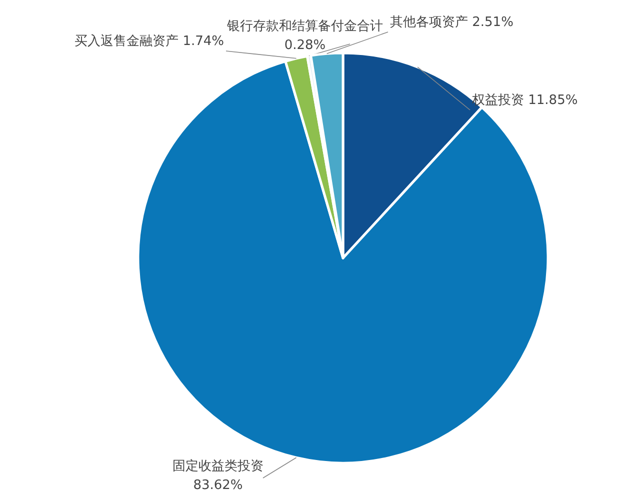 The image size is (640, 502). Describe the element at coordinates (305, 45) in the screenshot. I see `data-label: 0.28%` at that location.